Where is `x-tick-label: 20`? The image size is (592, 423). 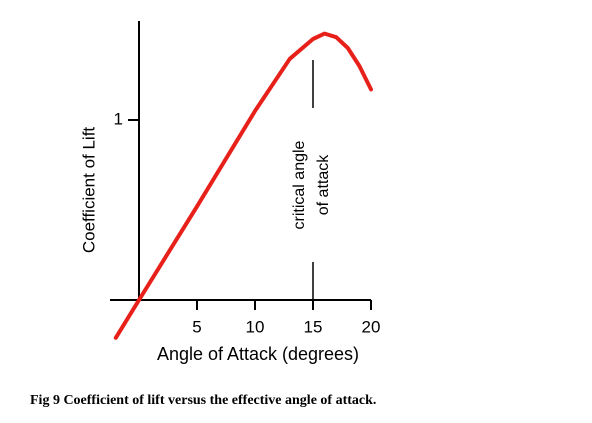
x-tick-label: 20 is located at coordinates (371, 326).